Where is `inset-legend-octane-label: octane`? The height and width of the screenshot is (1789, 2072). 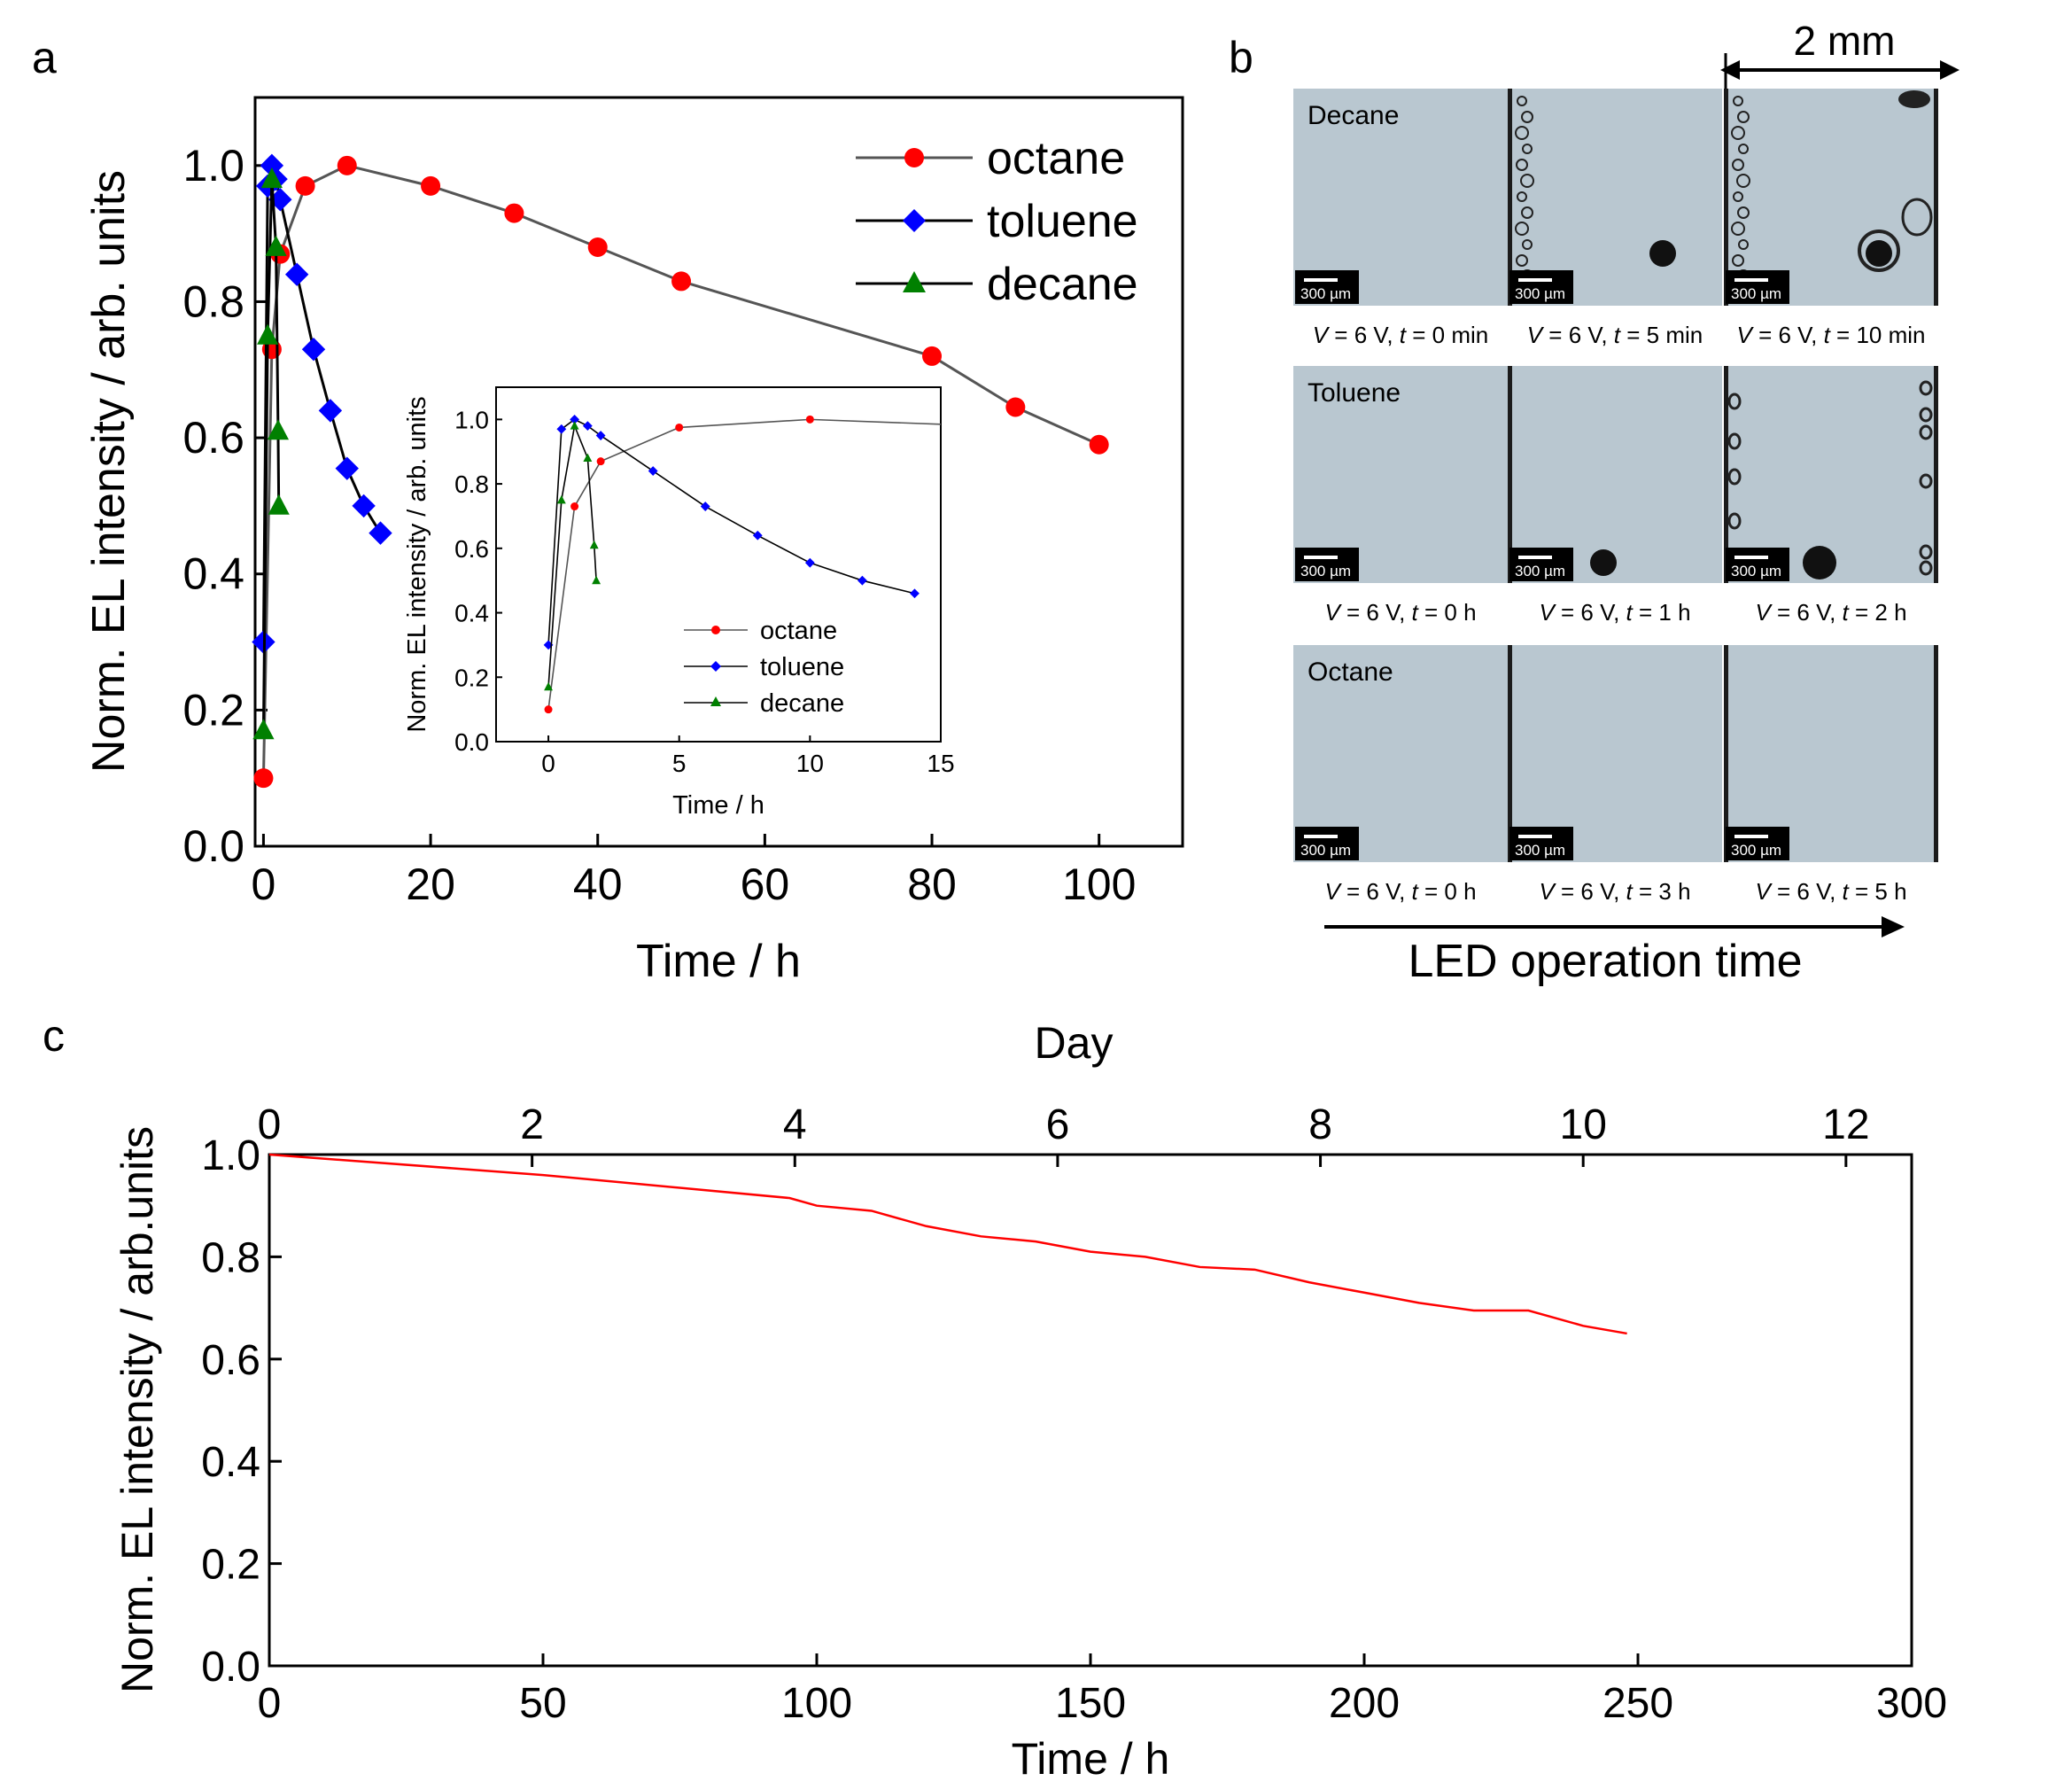
inset-legend-octane-label: octane is located at coordinates (798, 631).